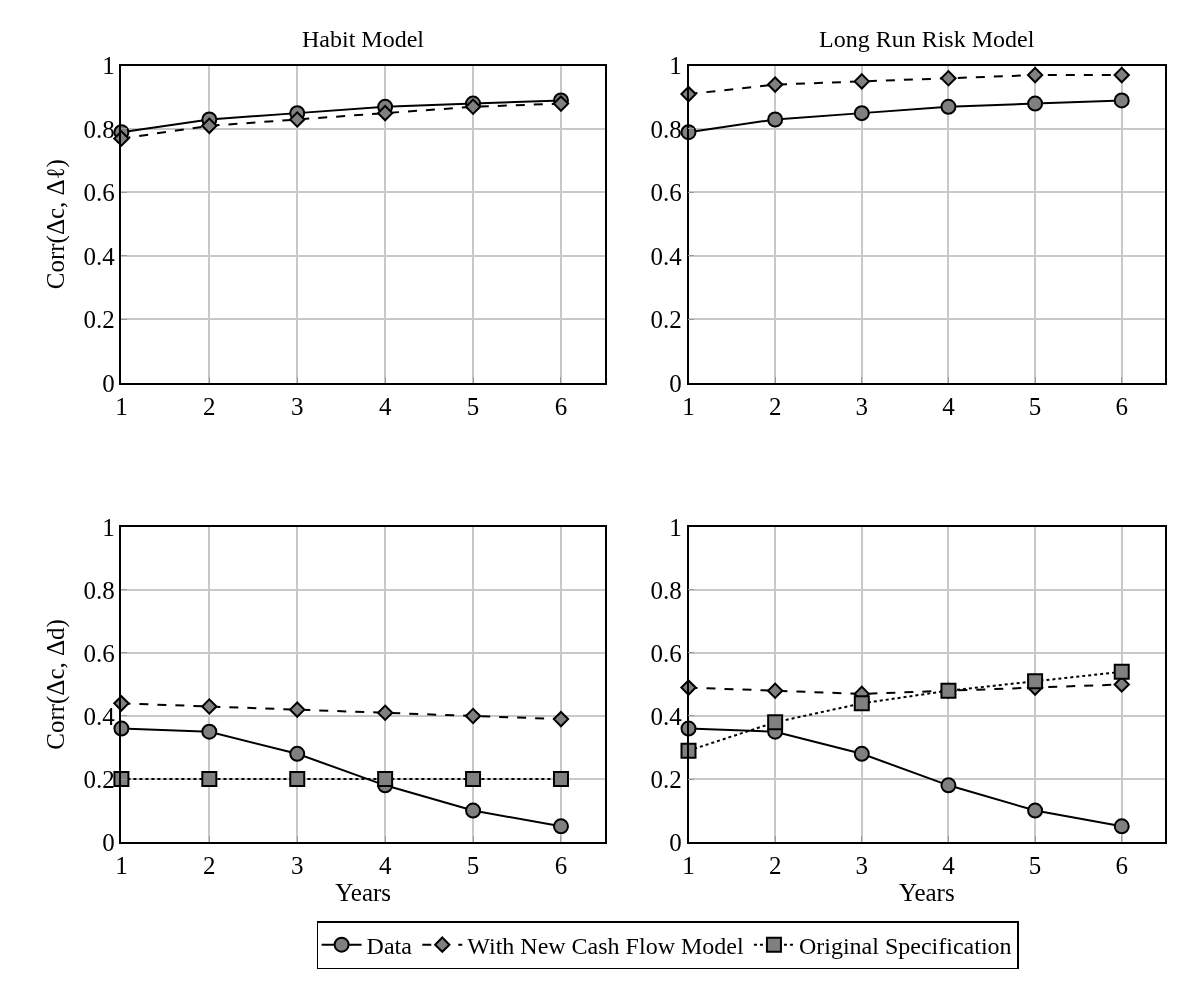 The image size is (1177, 1003). What do you see at coordinates (55, 684) in the screenshot?
I see `y-axis-title: Corr(Δc, Δd)` at bounding box center [55, 684].